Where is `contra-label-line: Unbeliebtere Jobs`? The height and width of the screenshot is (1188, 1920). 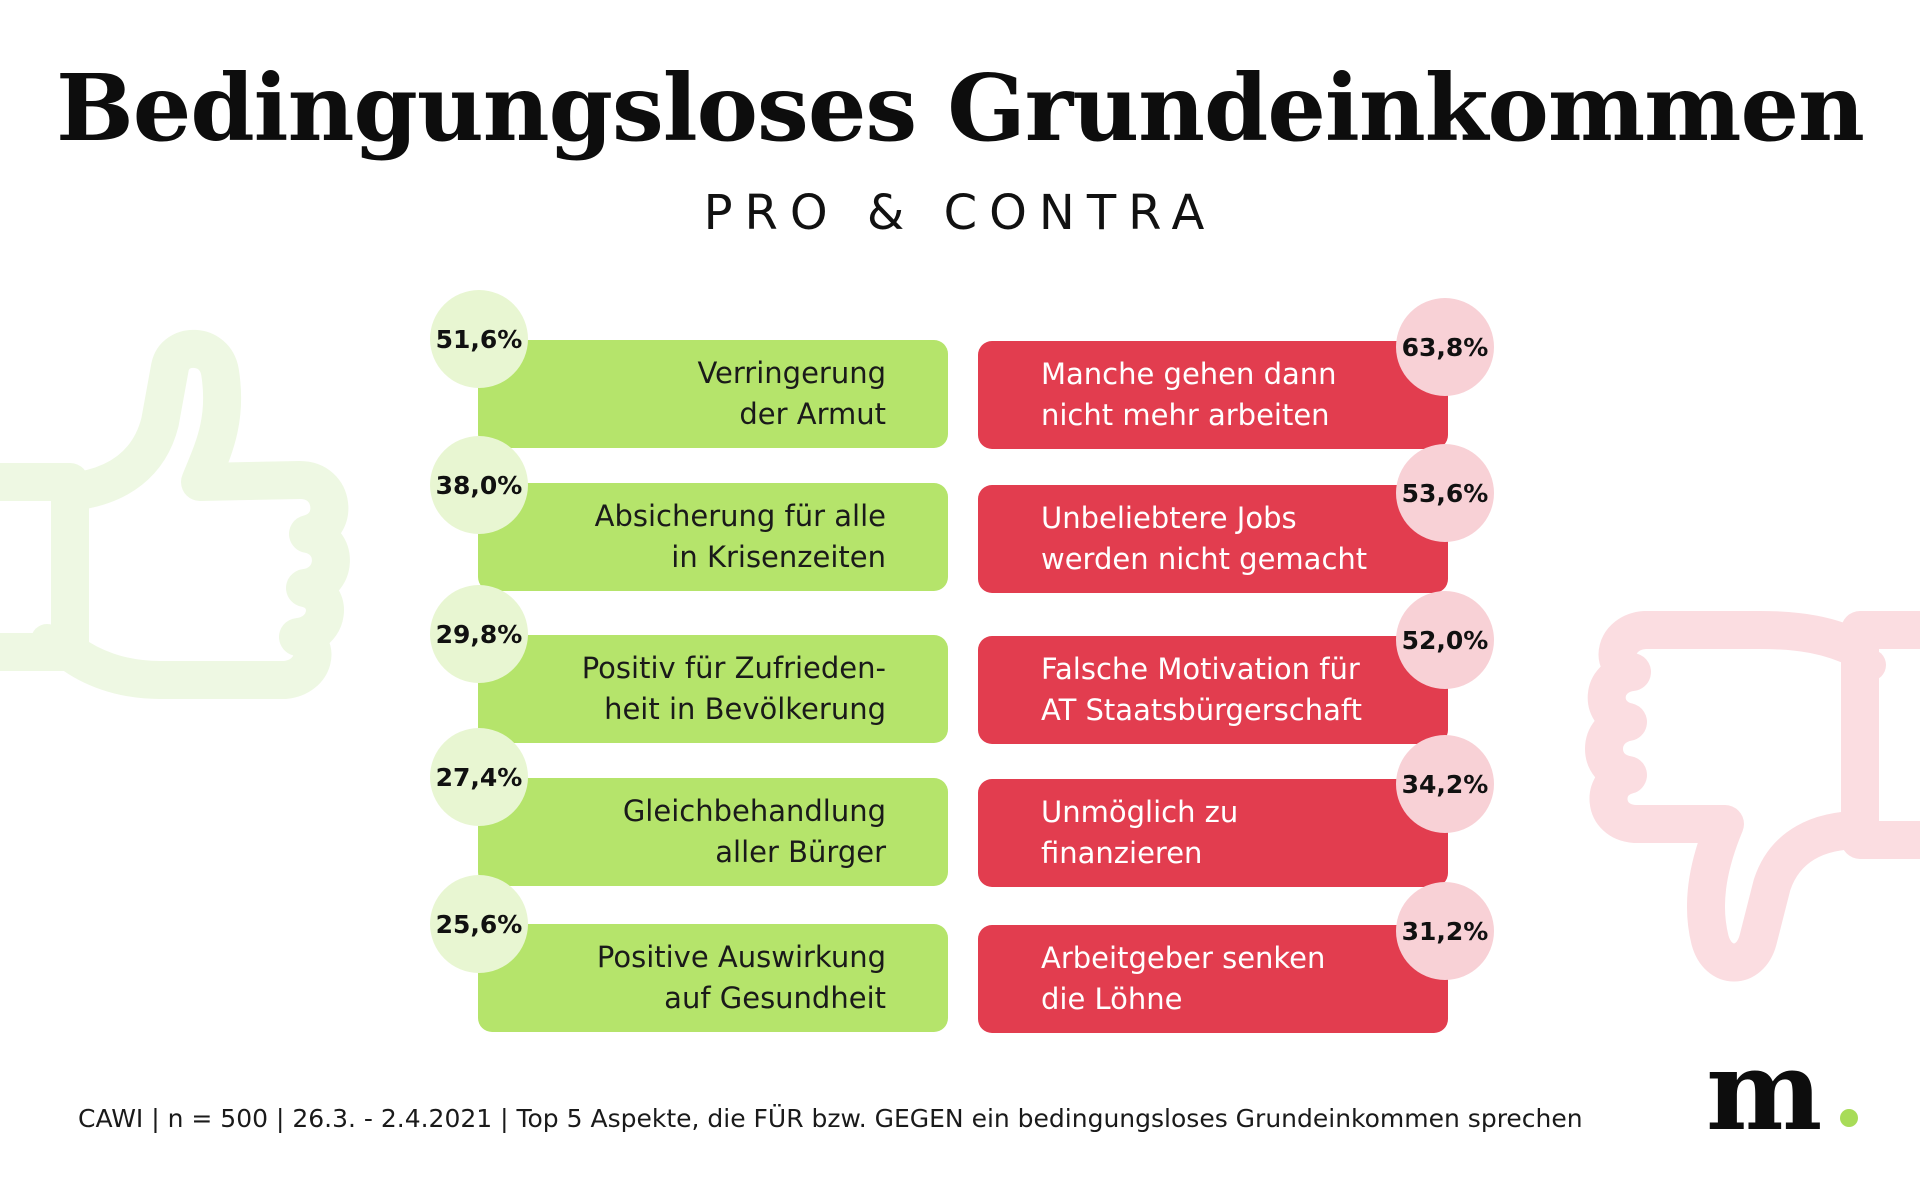
contra-label-line: Unbeliebtere Jobs is located at coordinates (1169, 518).